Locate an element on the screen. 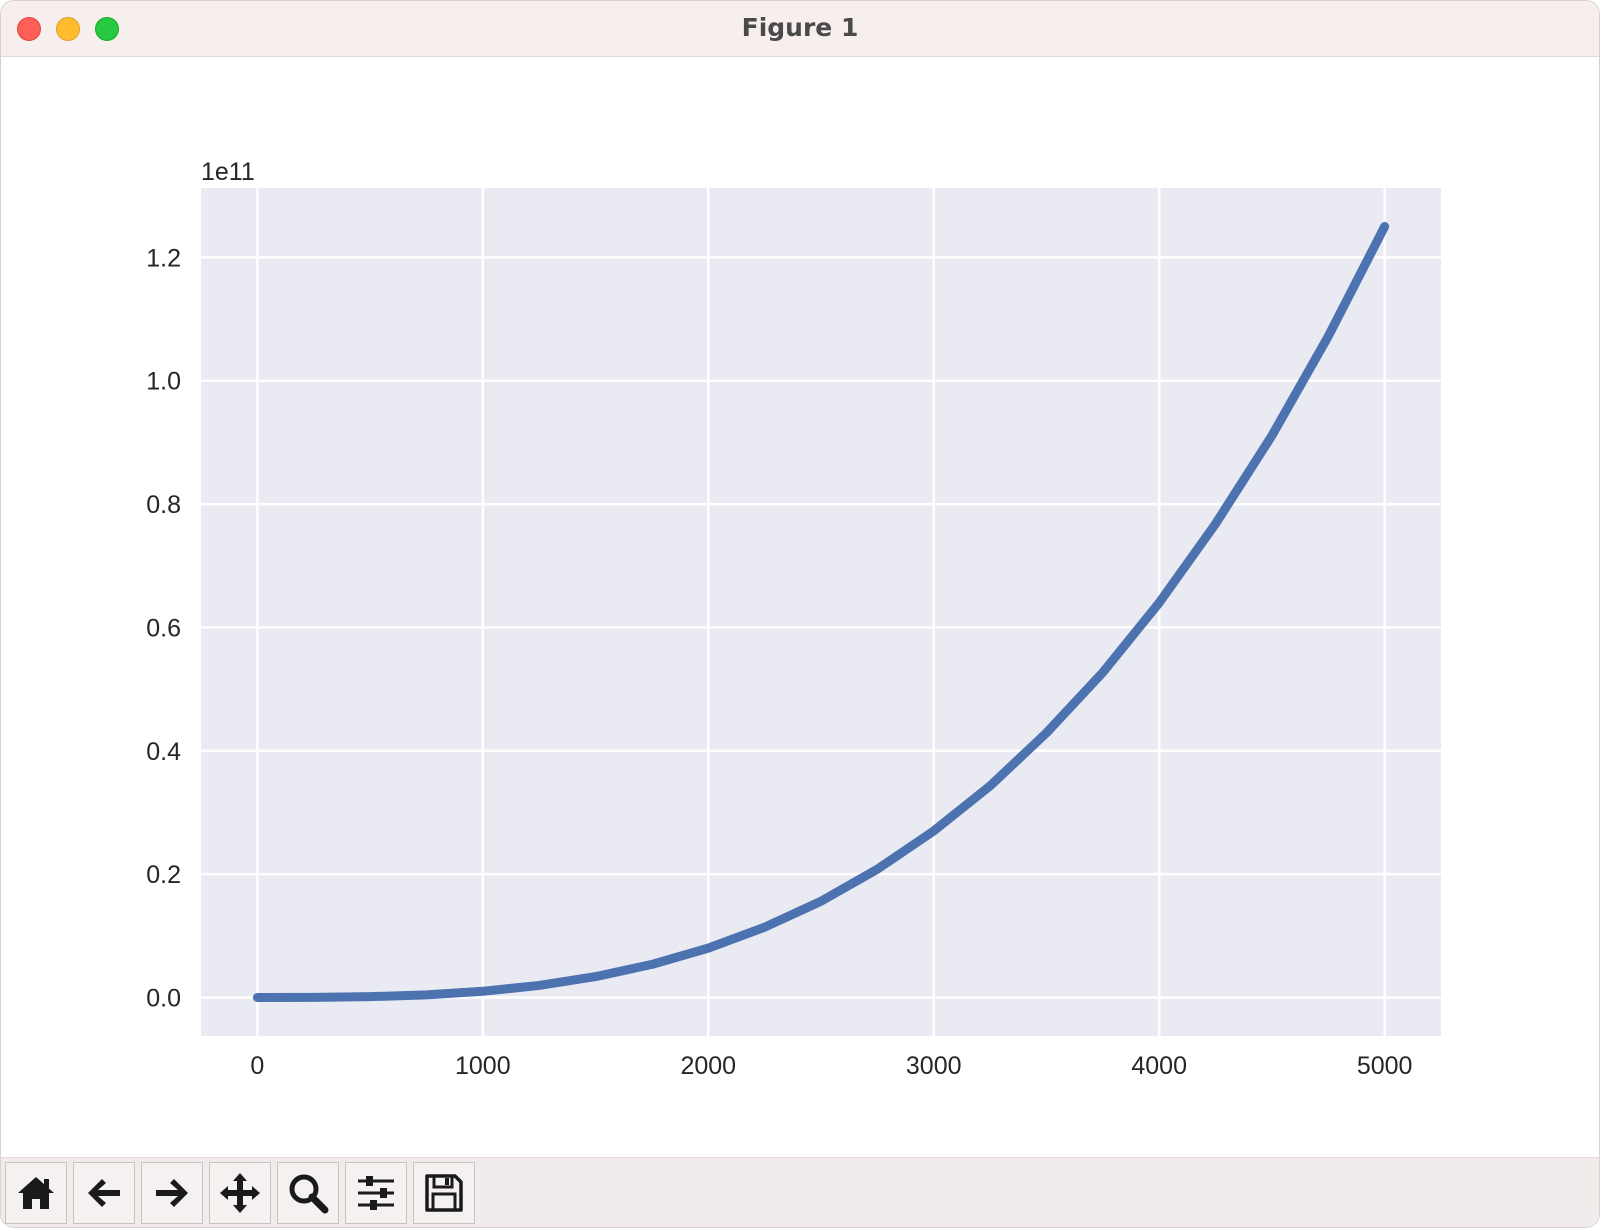 This screenshot has height=1228, width=1600. y-tick-label: 1.0 is located at coordinates (163, 382).